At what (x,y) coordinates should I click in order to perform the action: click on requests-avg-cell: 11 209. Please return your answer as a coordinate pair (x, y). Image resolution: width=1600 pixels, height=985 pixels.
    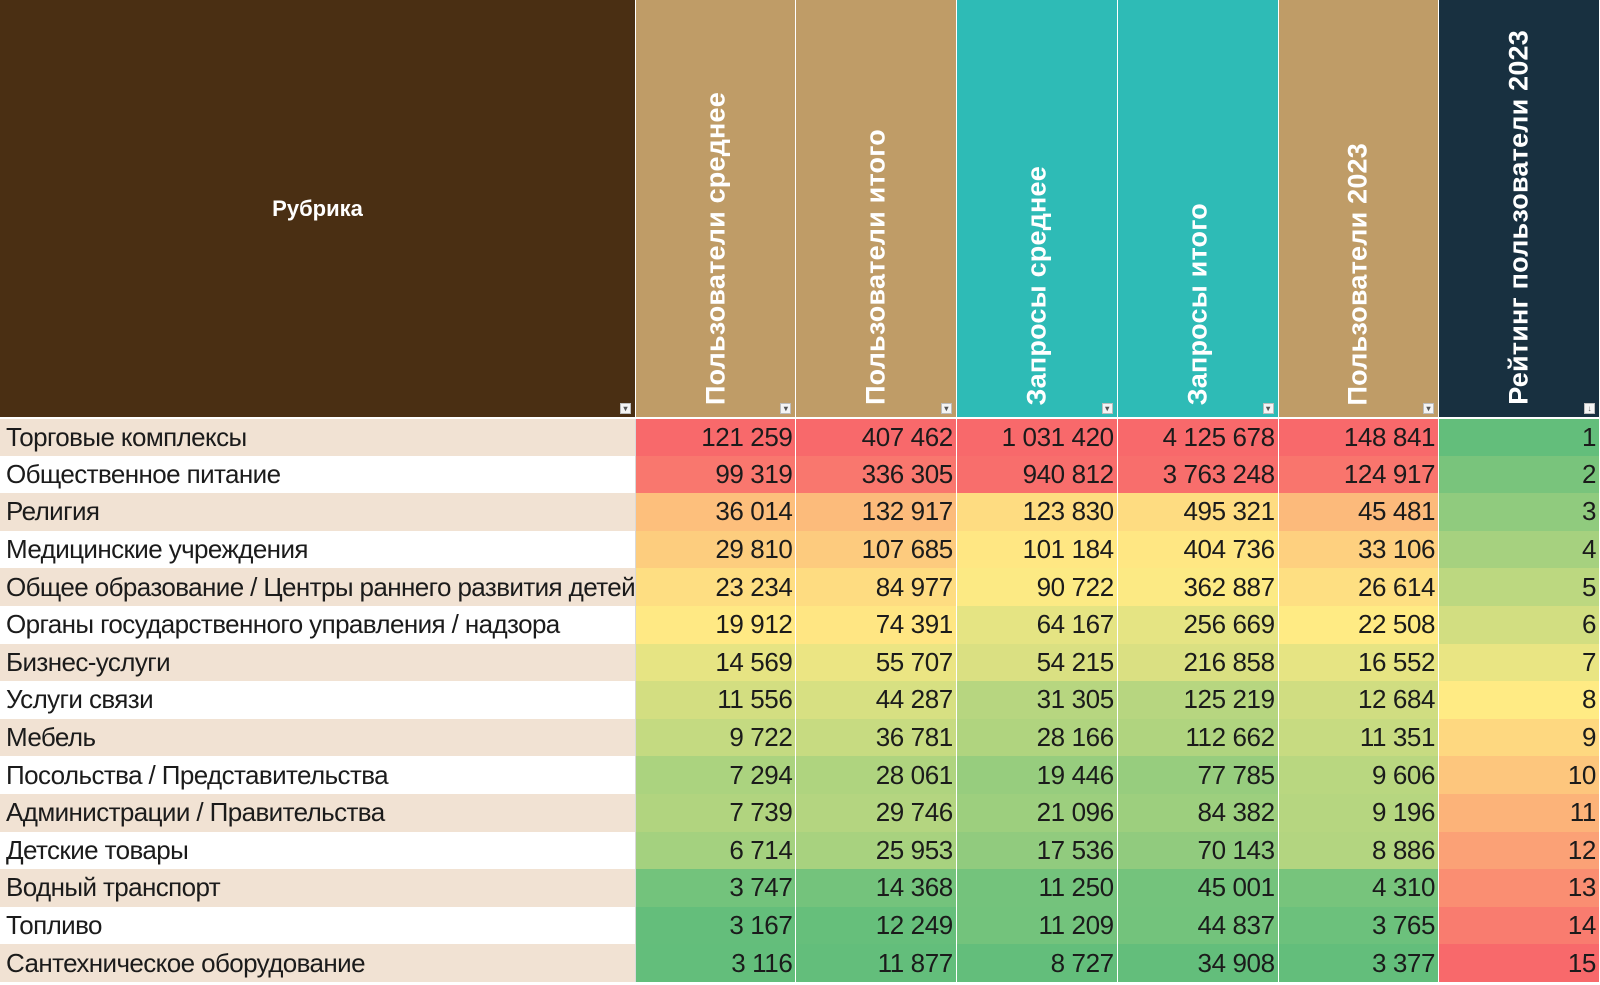
    Looking at the image, I should click on (1037, 925).